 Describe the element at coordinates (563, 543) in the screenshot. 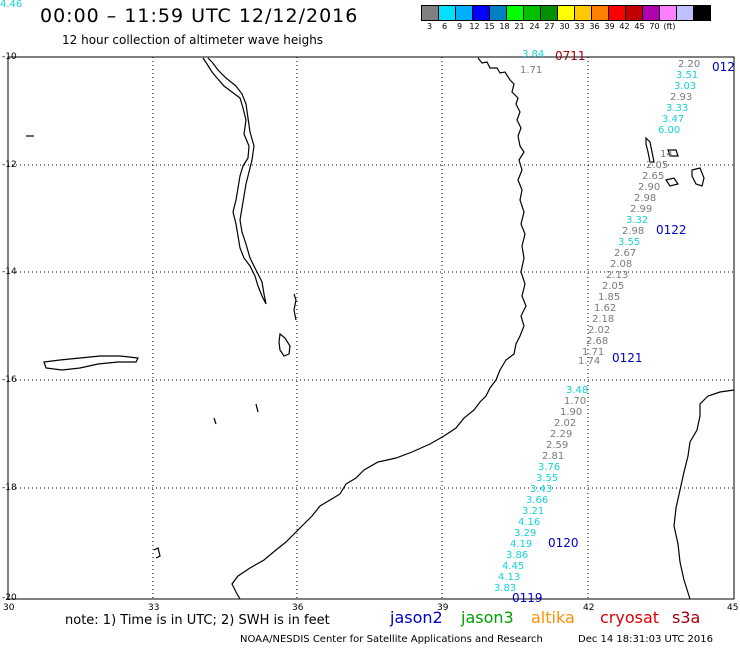

I see `pass-id-label: 0120` at that location.